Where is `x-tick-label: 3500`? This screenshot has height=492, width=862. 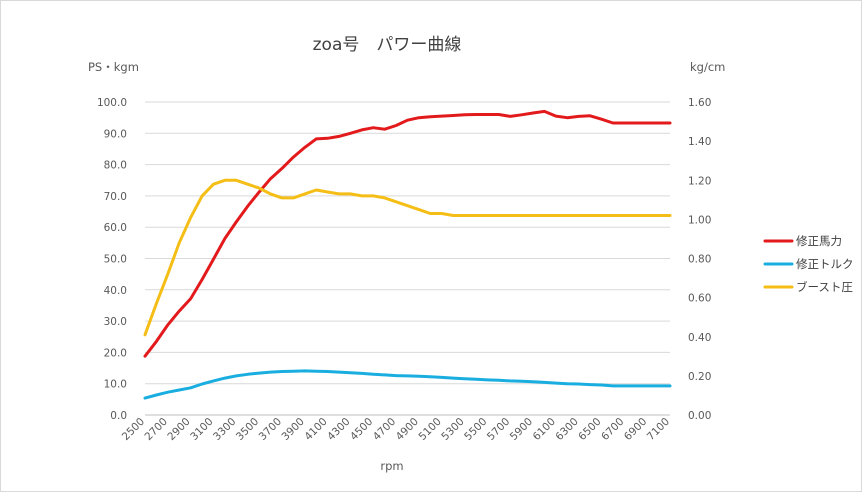
x-tick-label: 3500 is located at coordinates (247, 429).